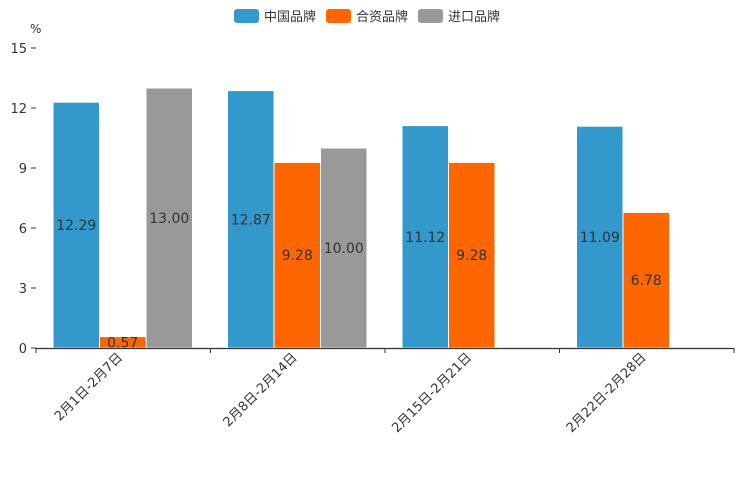  What do you see at coordinates (432, 393) in the screenshot?
I see `x-tick-label: 2月15日-2月21日` at bounding box center [432, 393].